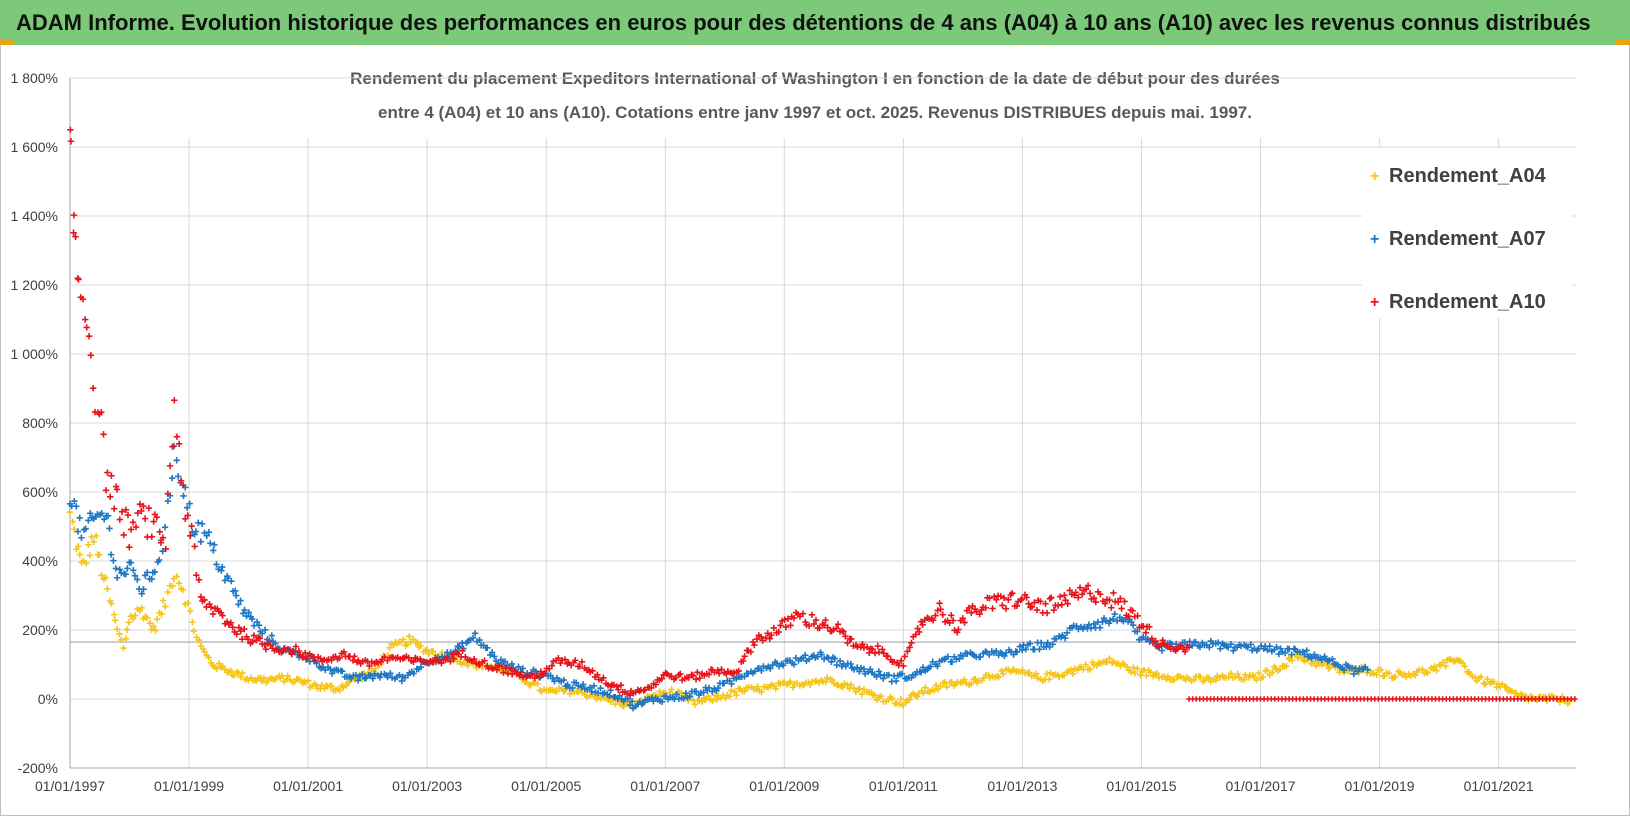 This screenshot has height=816, width=1630. Describe the element at coordinates (903, 786) in the screenshot. I see `x-tick-label: 01/01/2011` at that location.